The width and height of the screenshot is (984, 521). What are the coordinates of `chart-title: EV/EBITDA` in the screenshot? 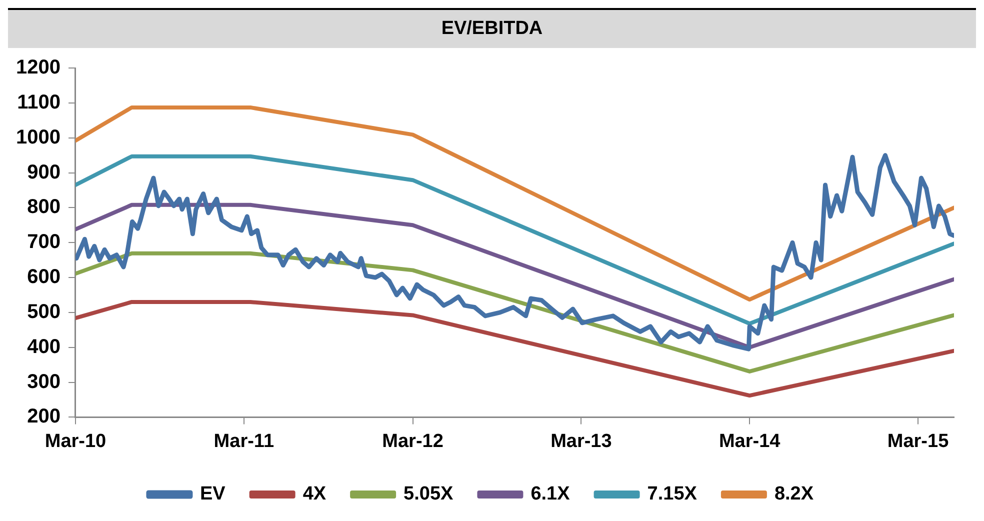 It's located at (492, 28).